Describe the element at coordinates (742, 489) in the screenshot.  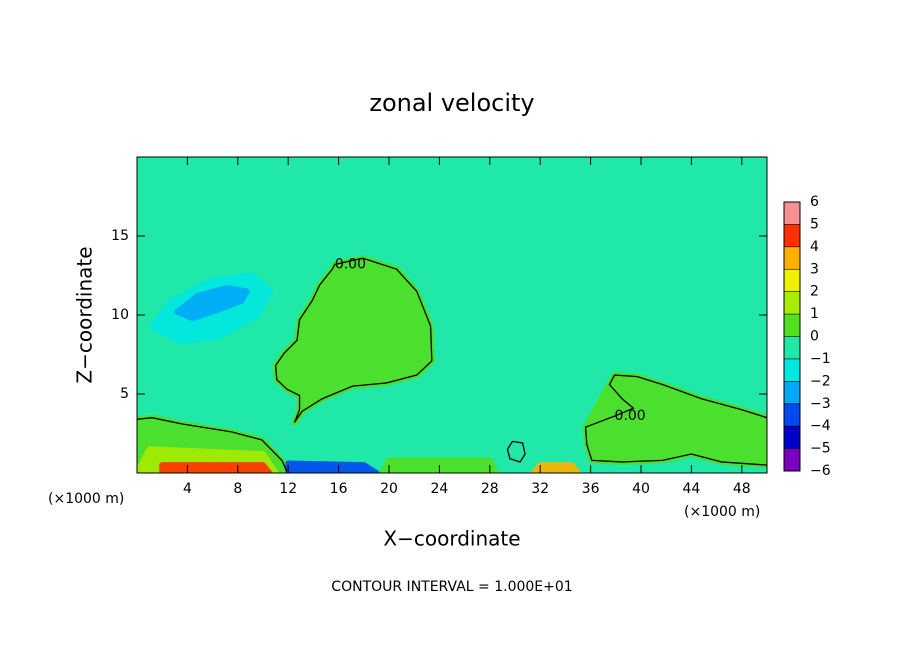
I see `x-tick-label: 48` at that location.